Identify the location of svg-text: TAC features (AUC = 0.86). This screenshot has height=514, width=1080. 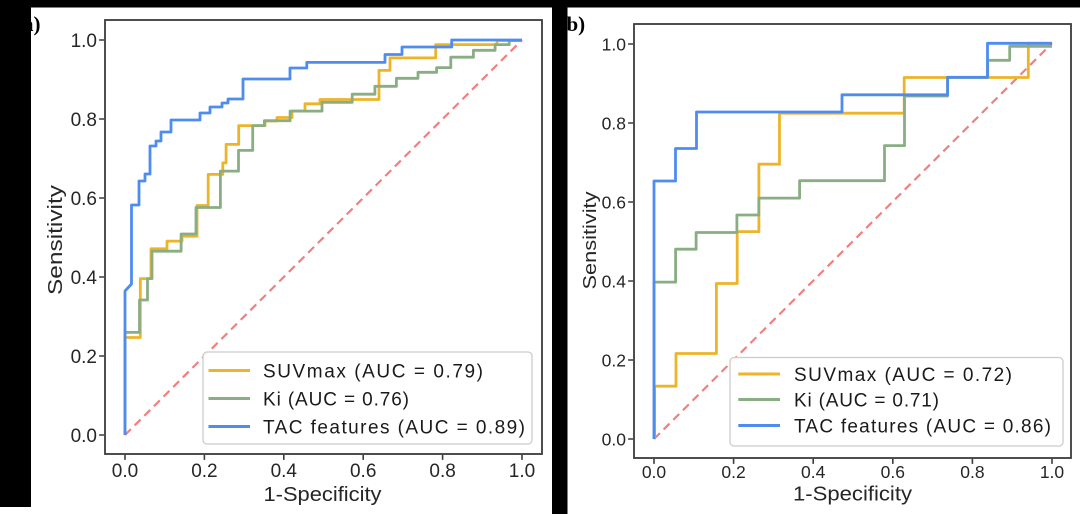
(922, 426).